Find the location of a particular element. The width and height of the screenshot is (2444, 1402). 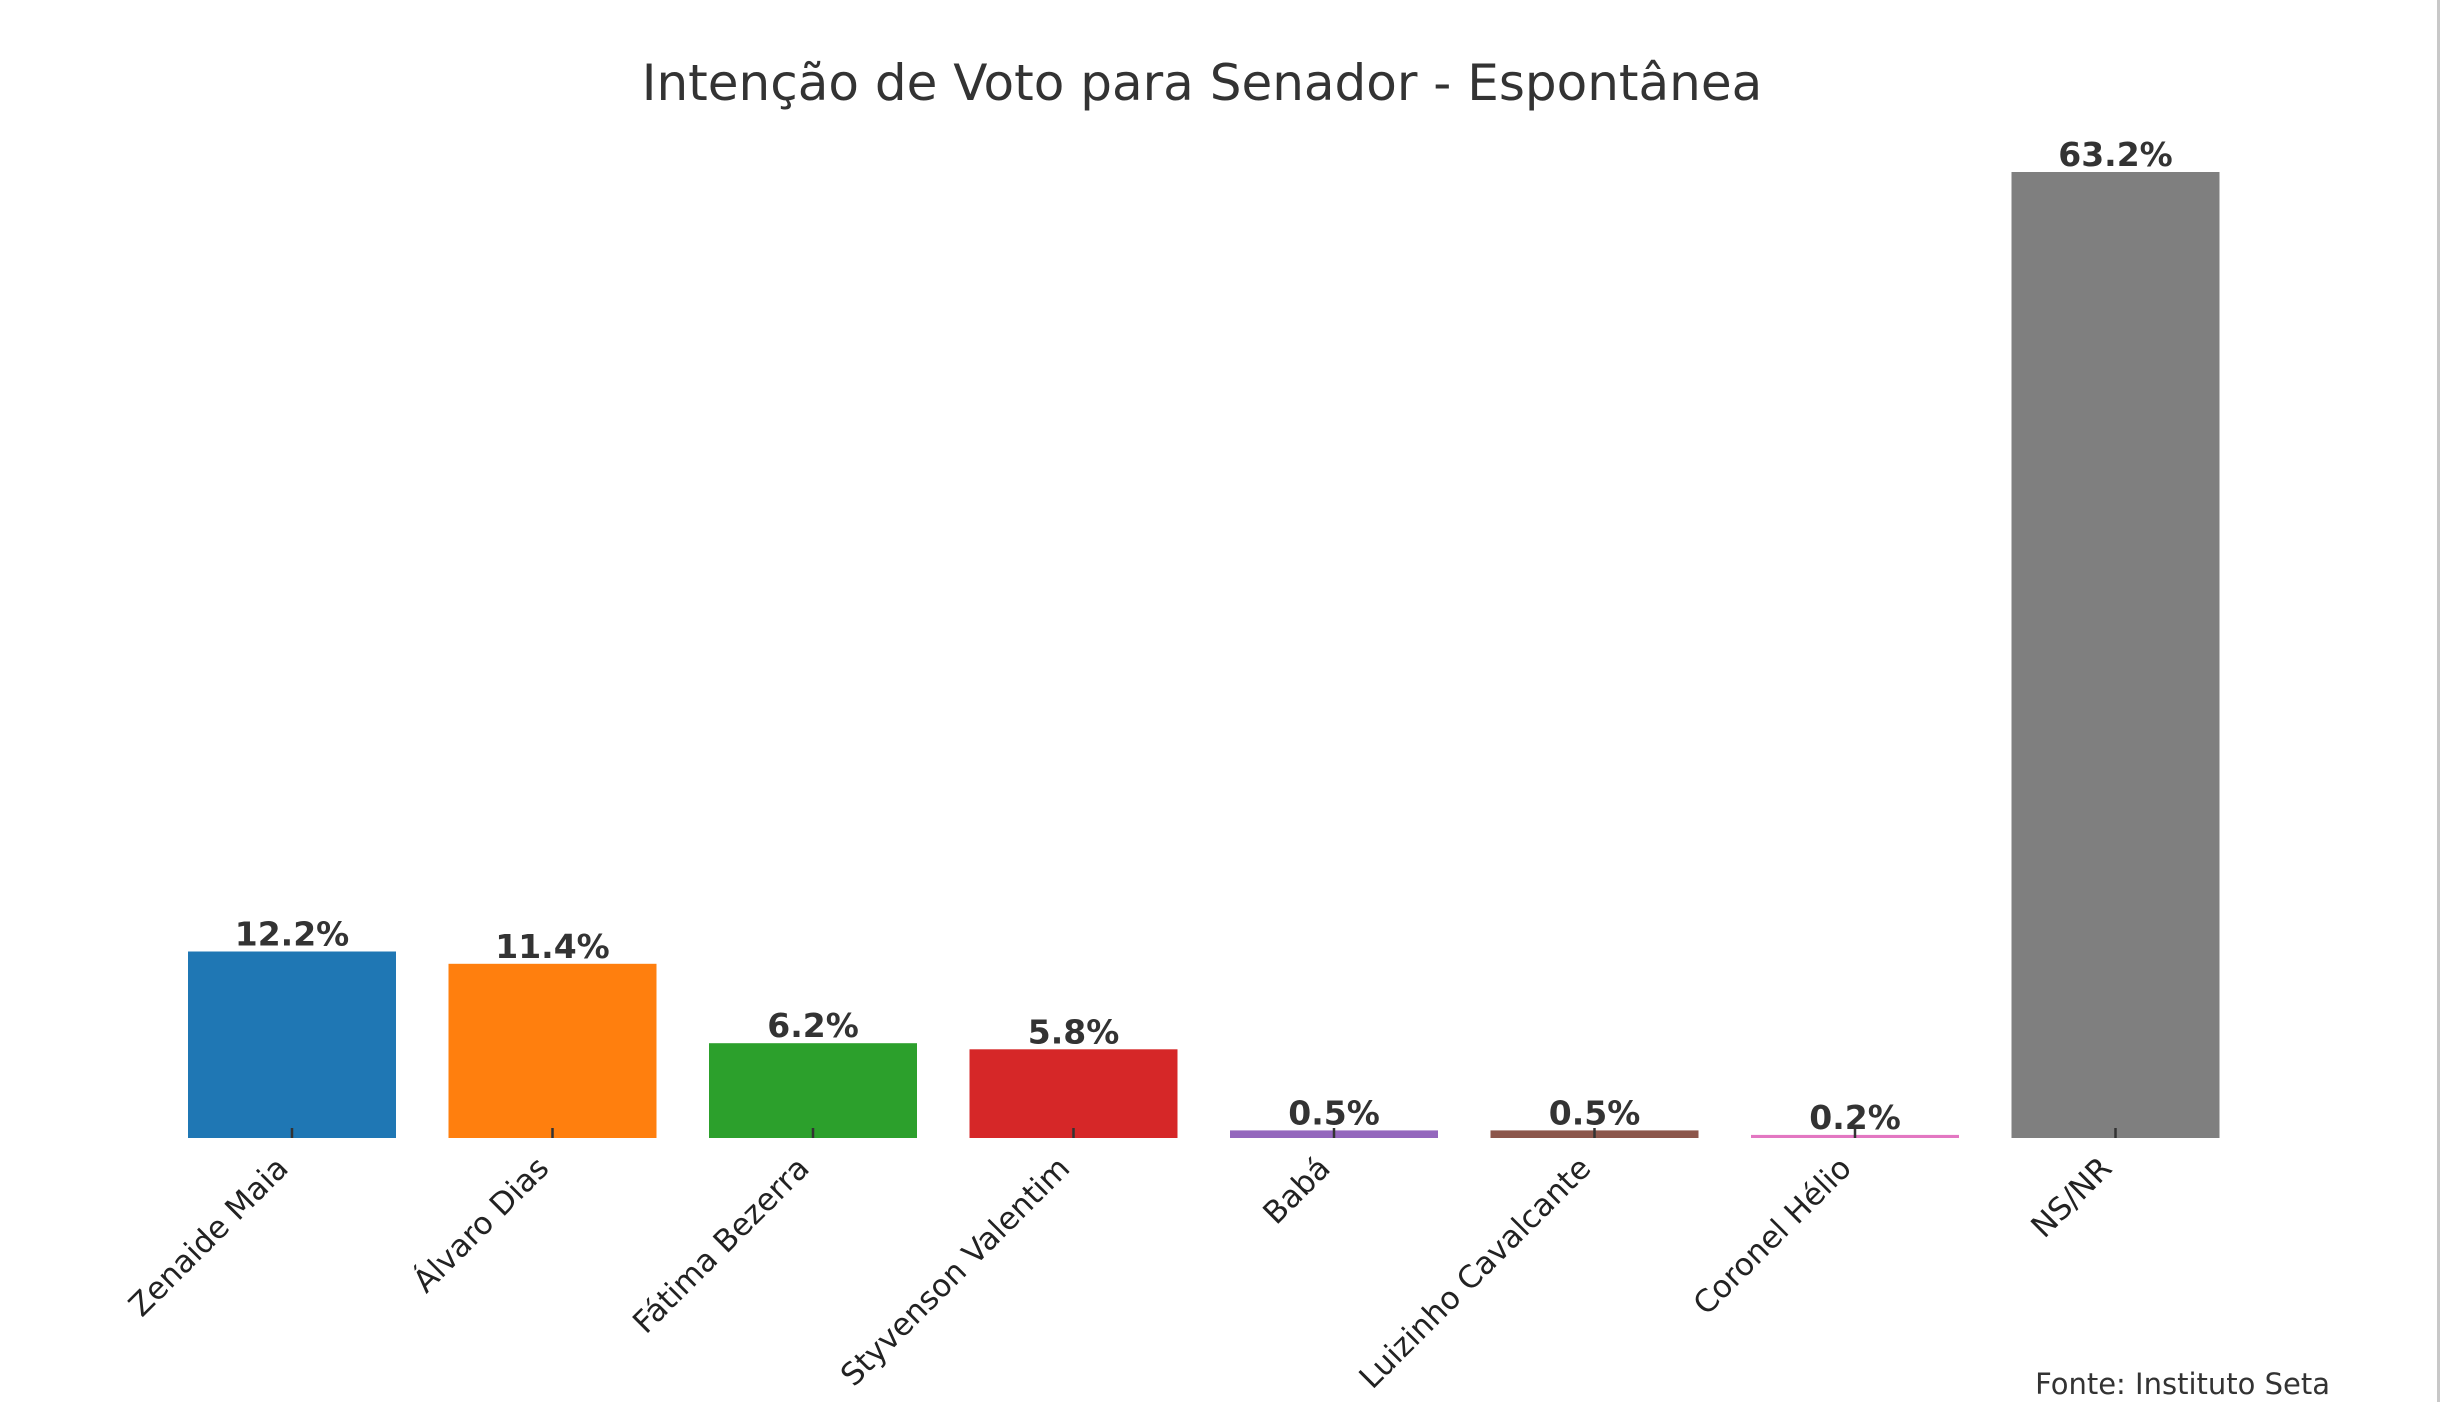

bar-ns-nr is located at coordinates (2115, 655).